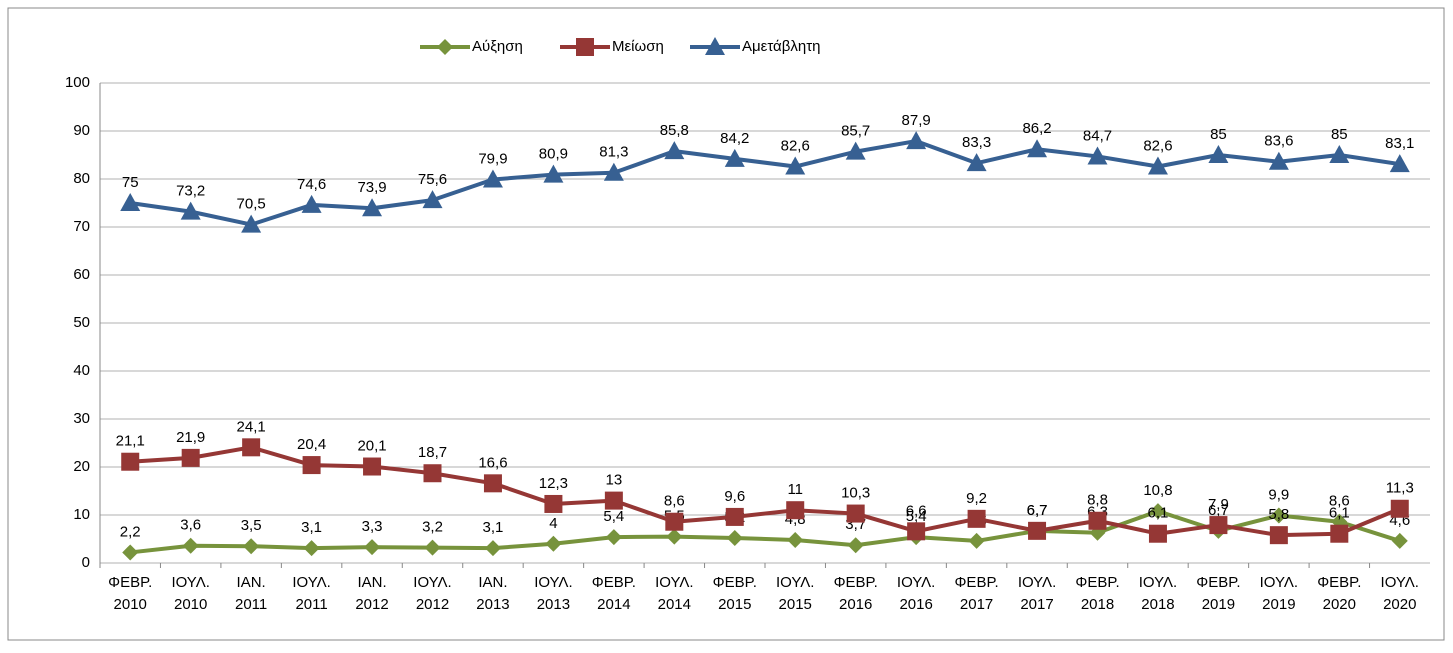 The width and height of the screenshot is (1453, 653). Describe the element at coordinates (1278, 494) in the screenshot. I see `data-label: 9,9` at that location.